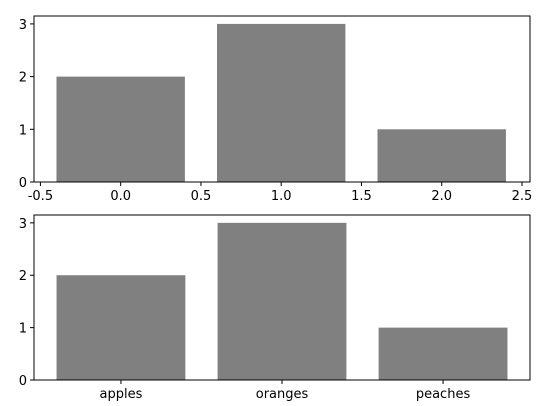 This screenshot has width=545, height=406. Describe the element at coordinates (120, 196) in the screenshot. I see `x-tick-label: 0.0` at that location.